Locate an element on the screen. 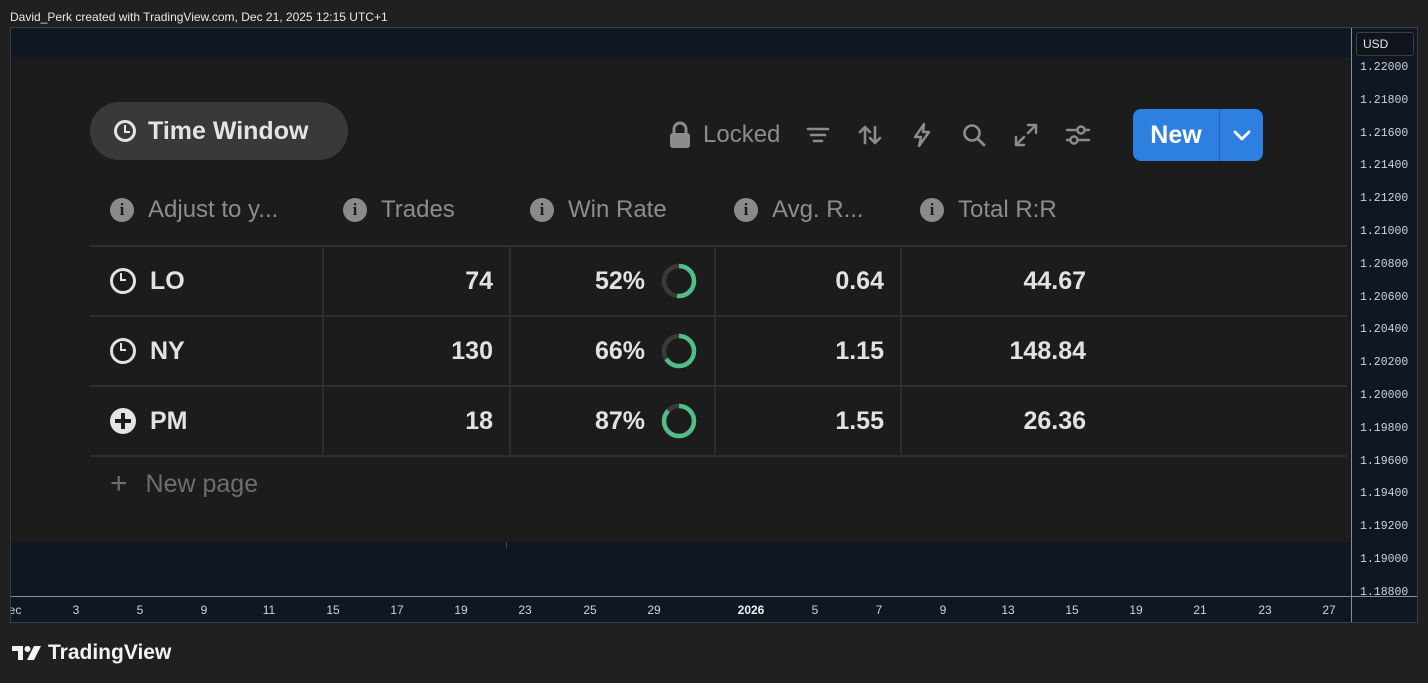 The width and height of the screenshot is (1428, 683). row-name: LO is located at coordinates (167, 280).